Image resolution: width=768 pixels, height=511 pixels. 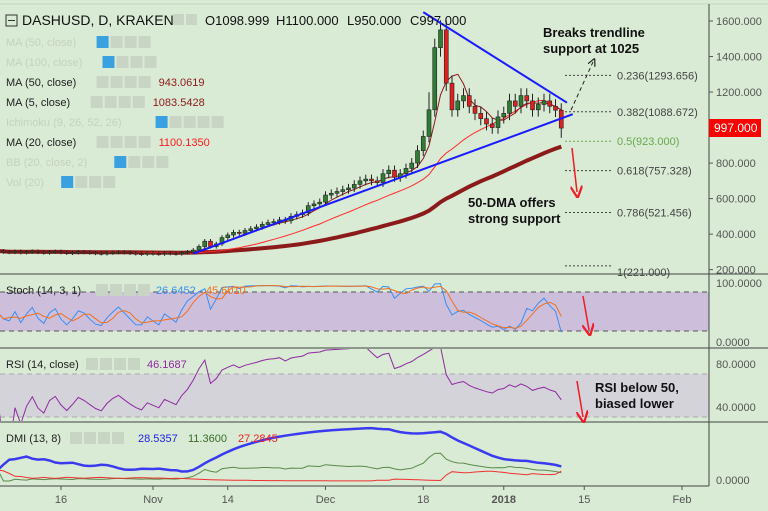 What do you see at coordinates (281, 308) in the screenshot?
I see `stoch-pane` at bounding box center [281, 308].